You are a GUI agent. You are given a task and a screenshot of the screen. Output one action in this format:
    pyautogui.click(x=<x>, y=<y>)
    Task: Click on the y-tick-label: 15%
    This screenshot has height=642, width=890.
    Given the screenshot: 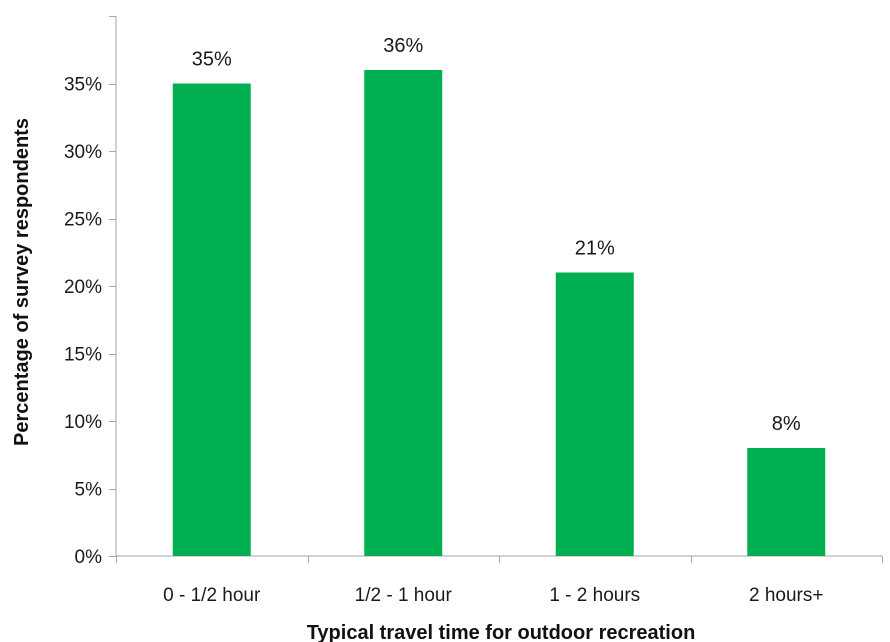 What is the action you would take?
    pyautogui.click(x=83, y=355)
    